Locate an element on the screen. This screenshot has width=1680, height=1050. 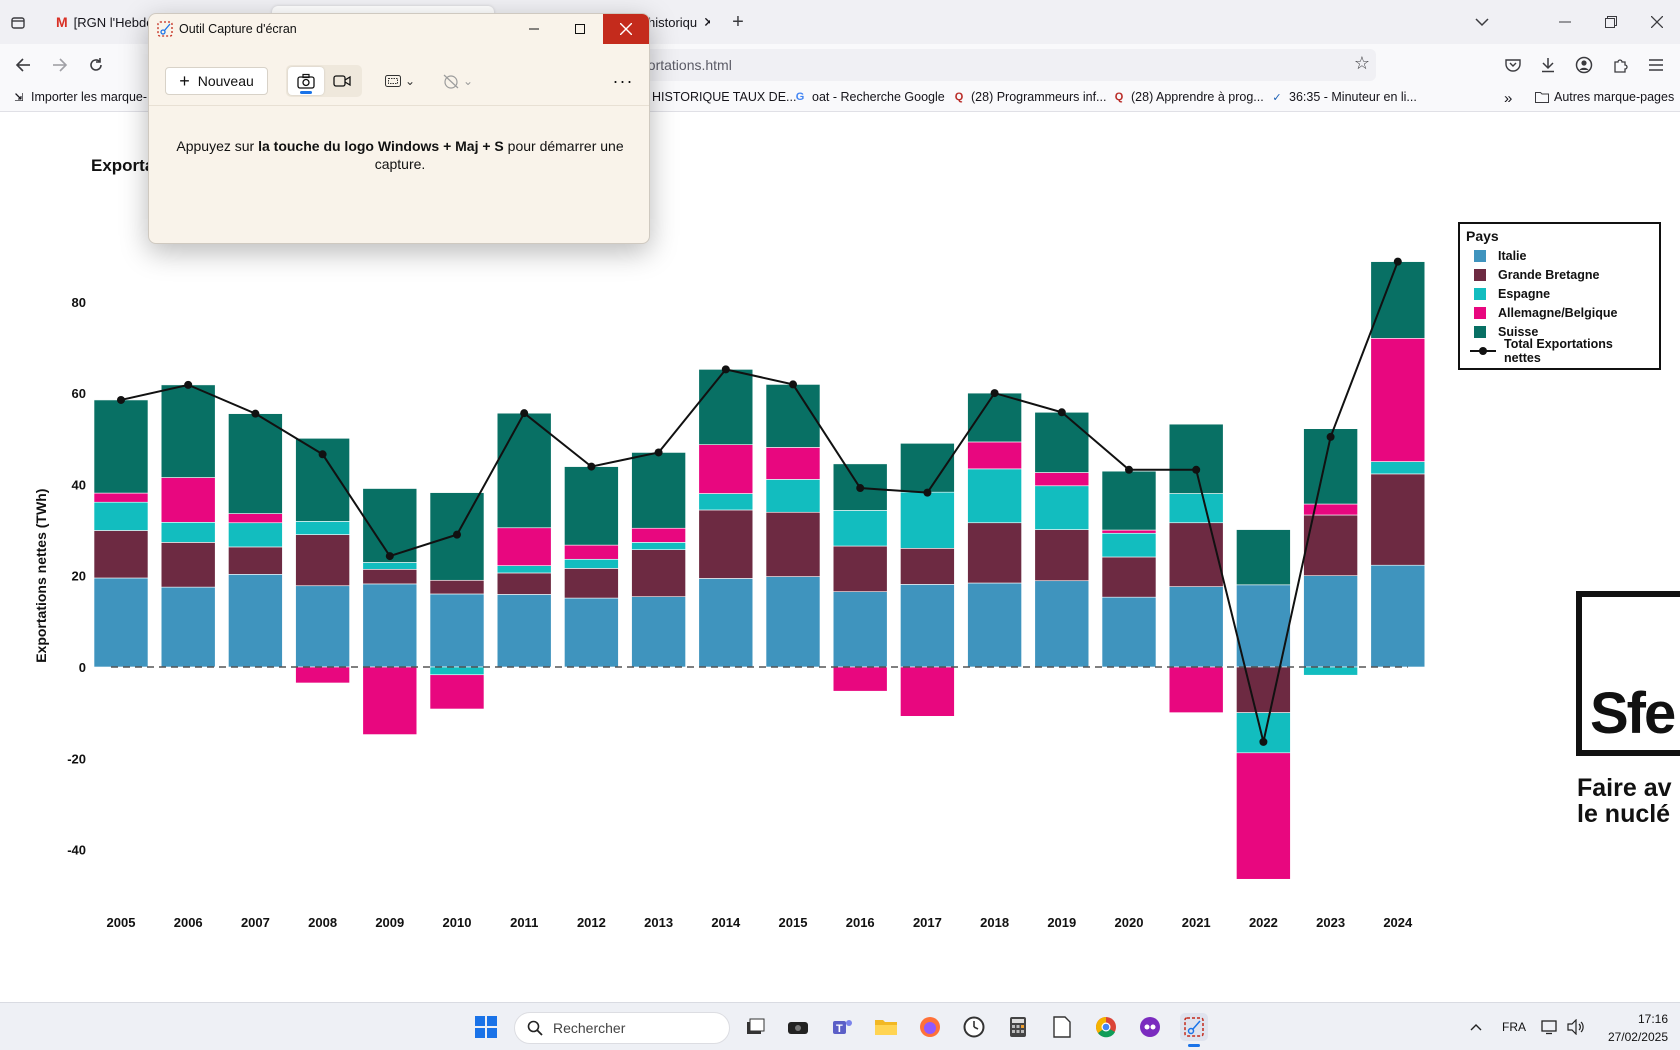
timer-off-icon is located at coordinates (451, 81).